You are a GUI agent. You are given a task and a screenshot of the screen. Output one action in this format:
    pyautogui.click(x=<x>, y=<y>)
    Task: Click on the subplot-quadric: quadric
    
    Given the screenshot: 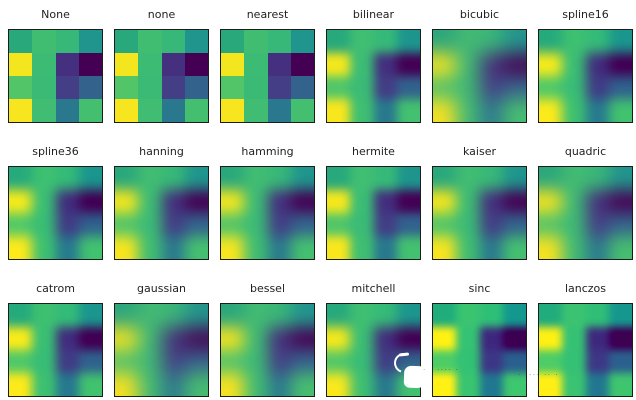 What is the action you would take?
    pyautogui.click(x=585, y=201)
    